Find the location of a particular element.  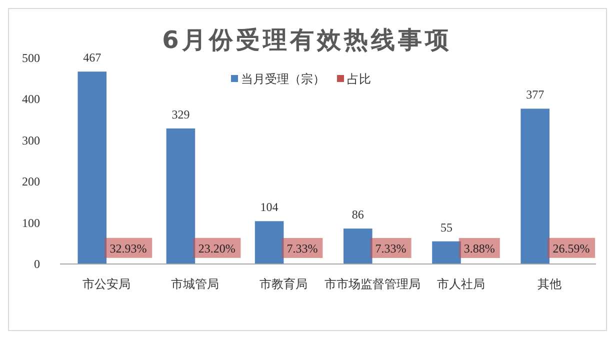

legend-label: 当月受理（宗） is located at coordinates (283, 79).